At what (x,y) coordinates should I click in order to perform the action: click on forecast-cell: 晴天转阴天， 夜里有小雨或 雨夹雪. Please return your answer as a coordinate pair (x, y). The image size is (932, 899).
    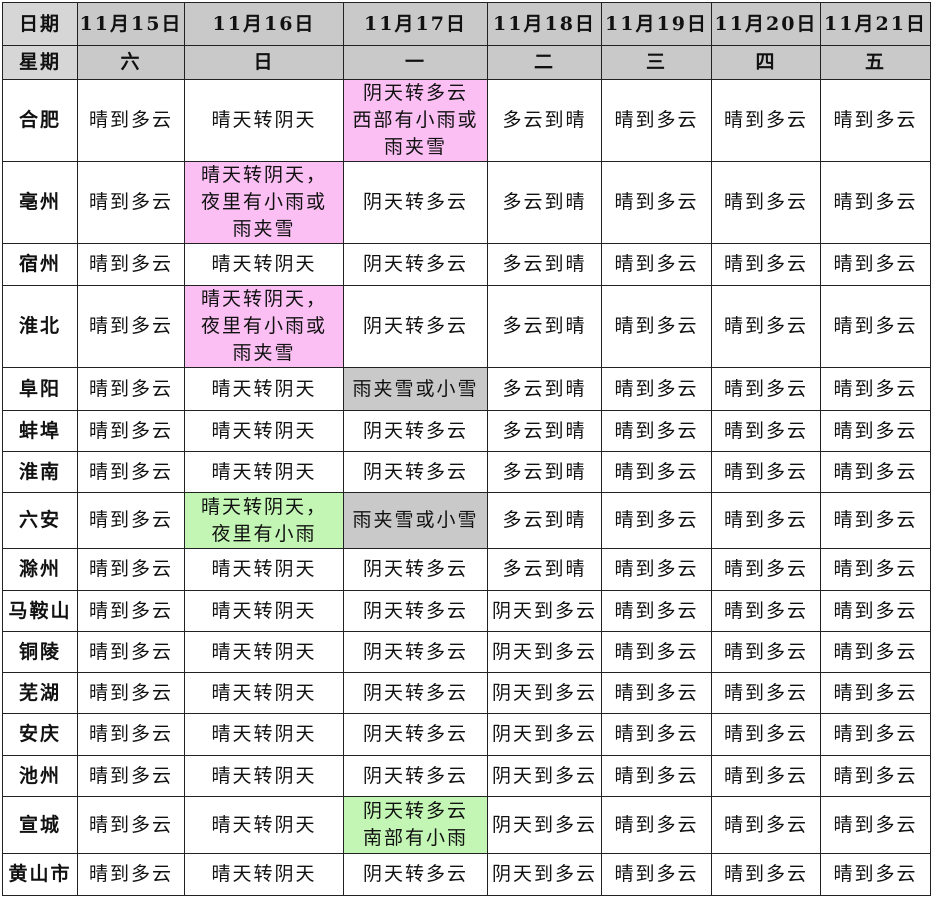
    Looking at the image, I should click on (264, 202).